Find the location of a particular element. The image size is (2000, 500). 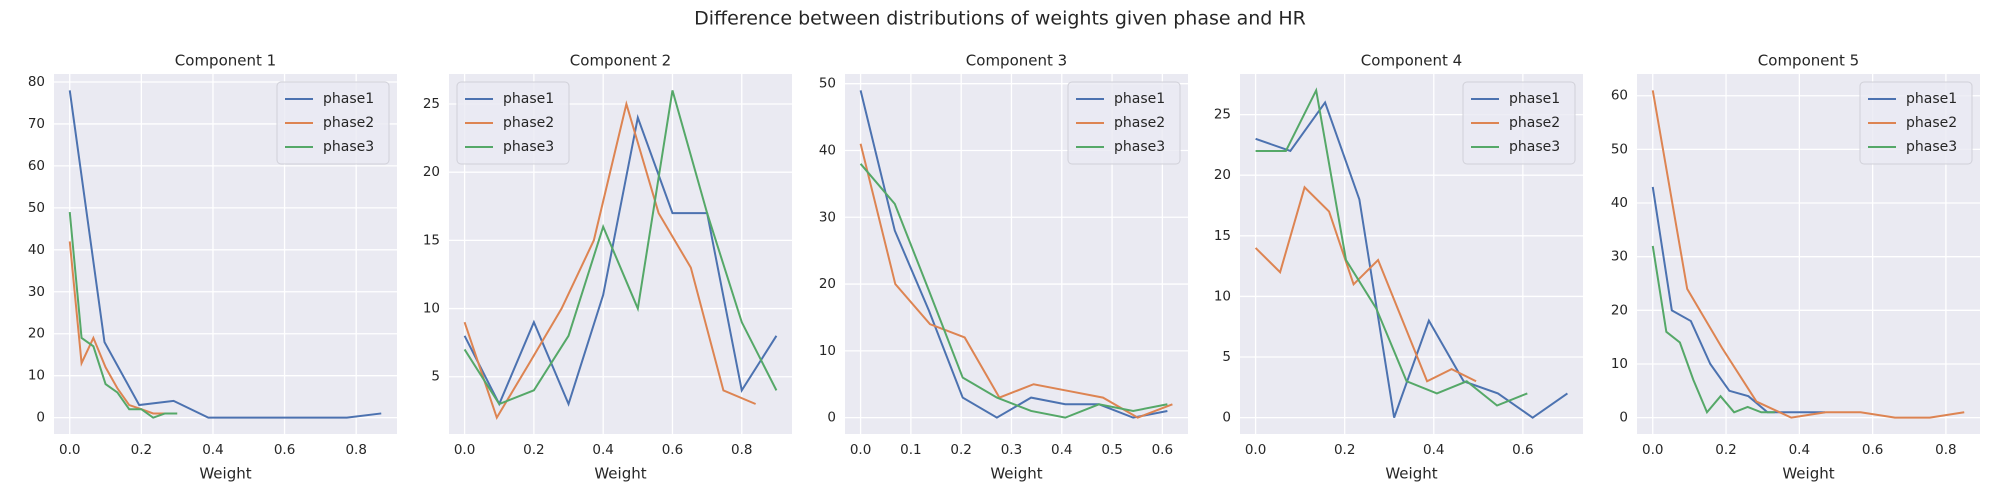

subplot-title: Component 5 is located at coordinates (1808, 61).